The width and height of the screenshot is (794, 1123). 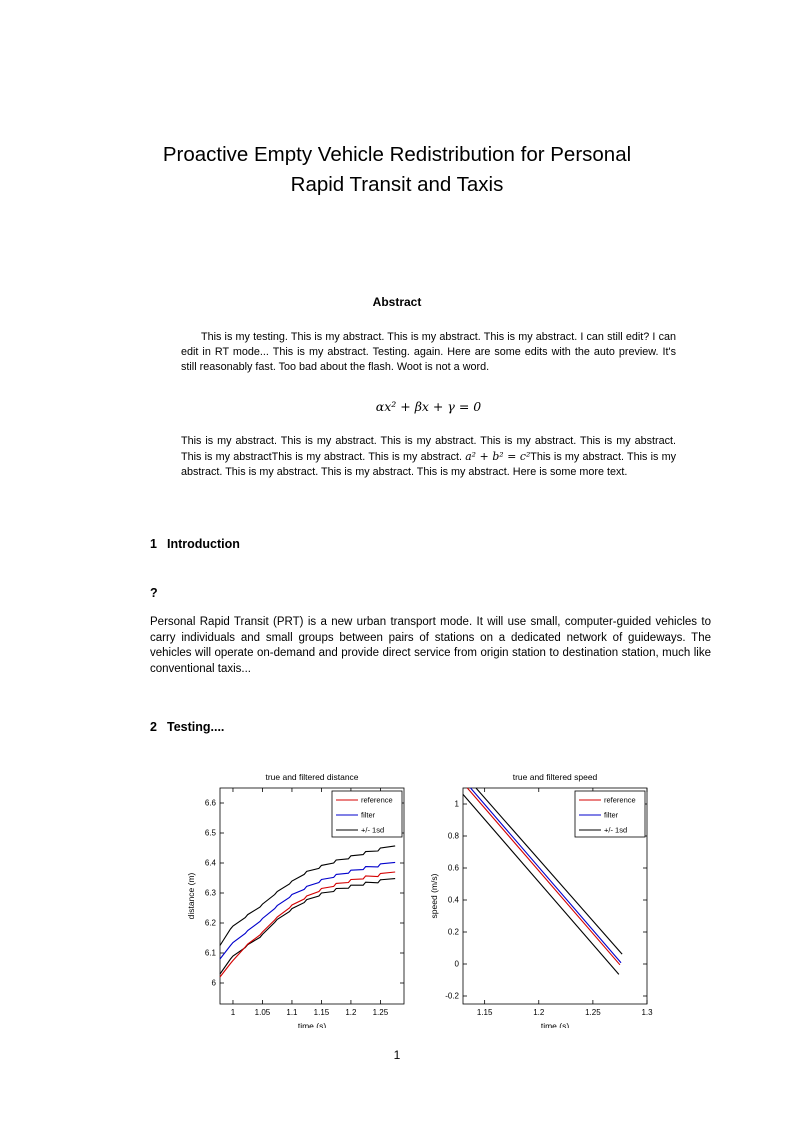 What do you see at coordinates (203, 544) in the screenshot?
I see `section-title: Introduction` at bounding box center [203, 544].